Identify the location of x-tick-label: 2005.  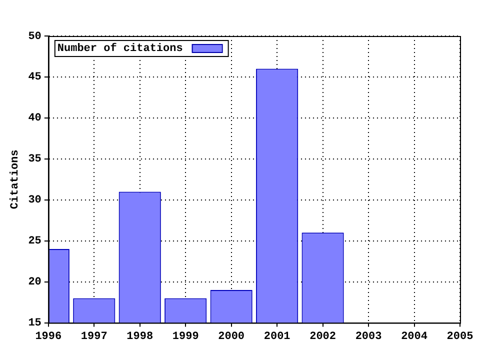
(460, 337).